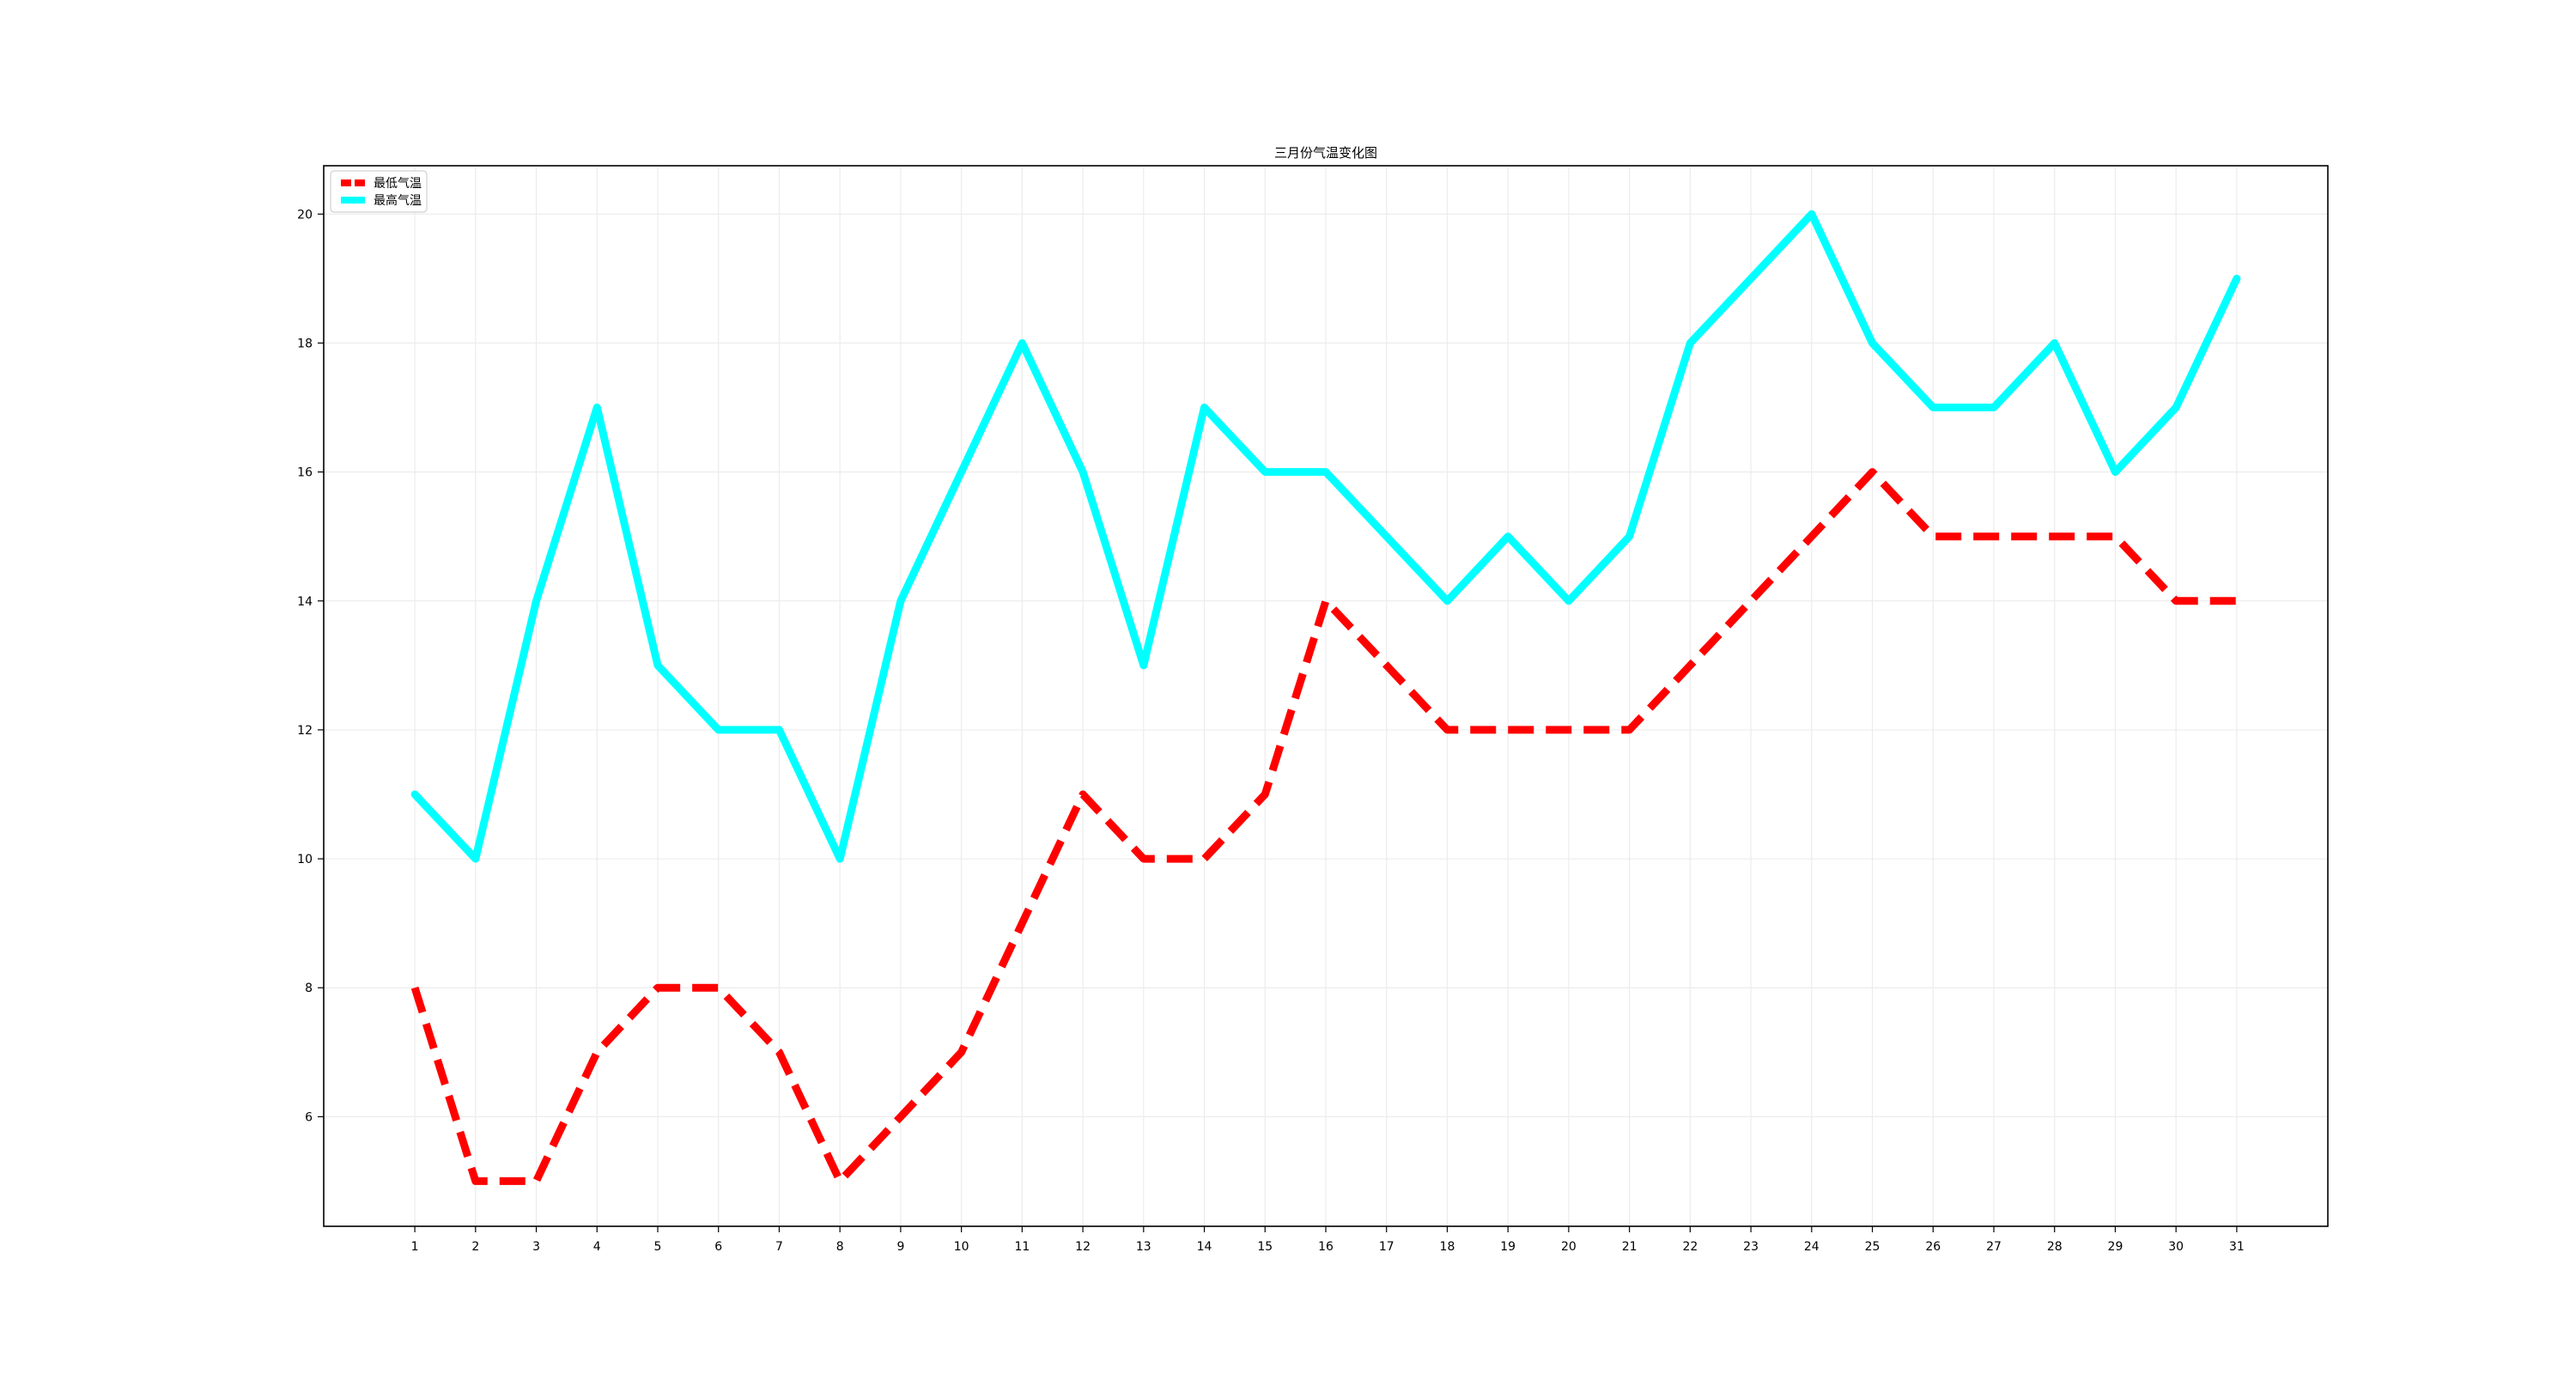 The height and width of the screenshot is (1374, 2576). Describe the element at coordinates (718, 1247) in the screenshot. I see `x-tick-label: 6` at that location.